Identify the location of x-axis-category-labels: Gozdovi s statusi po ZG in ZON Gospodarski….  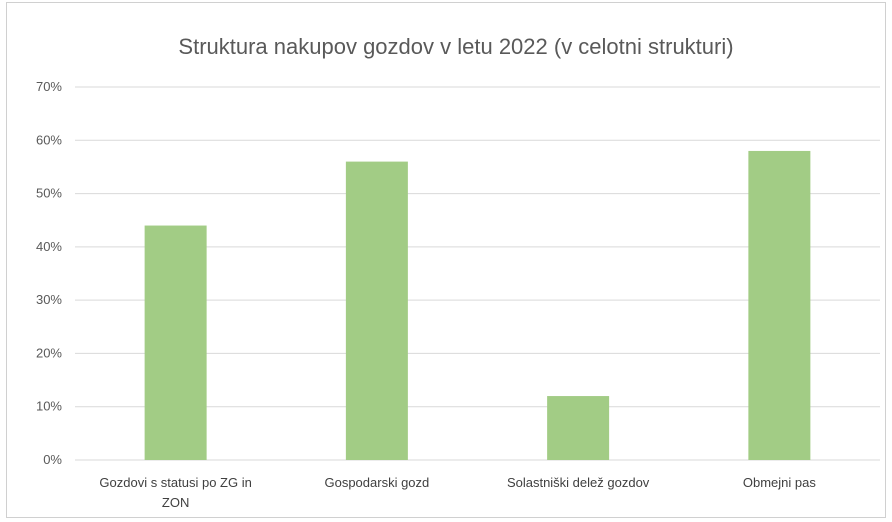
(457, 492).